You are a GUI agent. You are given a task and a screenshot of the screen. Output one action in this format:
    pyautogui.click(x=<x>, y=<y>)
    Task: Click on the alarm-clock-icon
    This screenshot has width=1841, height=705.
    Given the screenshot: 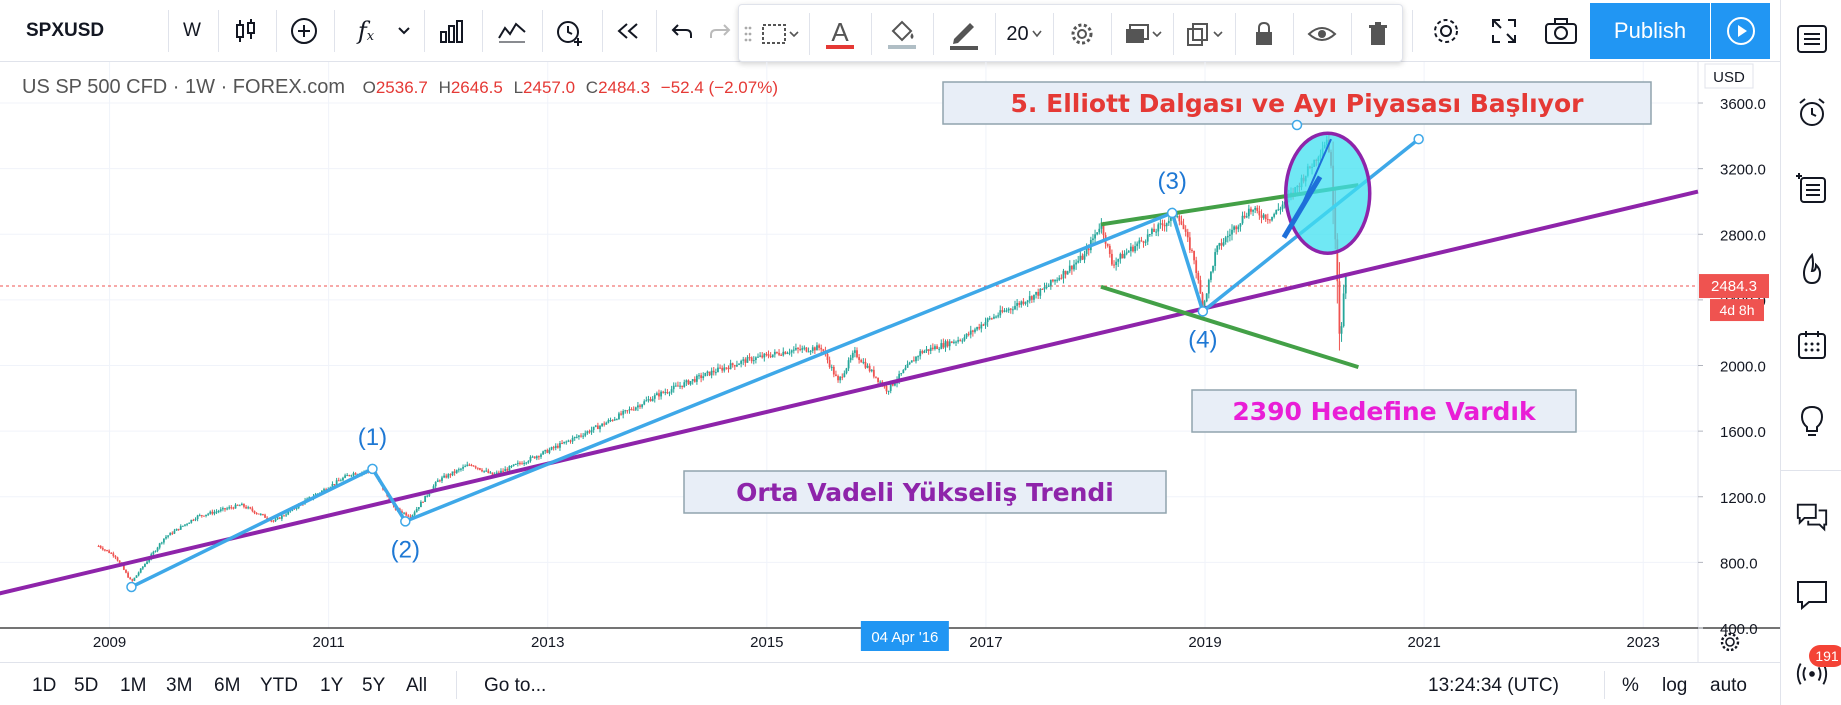 What is the action you would take?
    pyautogui.click(x=1812, y=113)
    